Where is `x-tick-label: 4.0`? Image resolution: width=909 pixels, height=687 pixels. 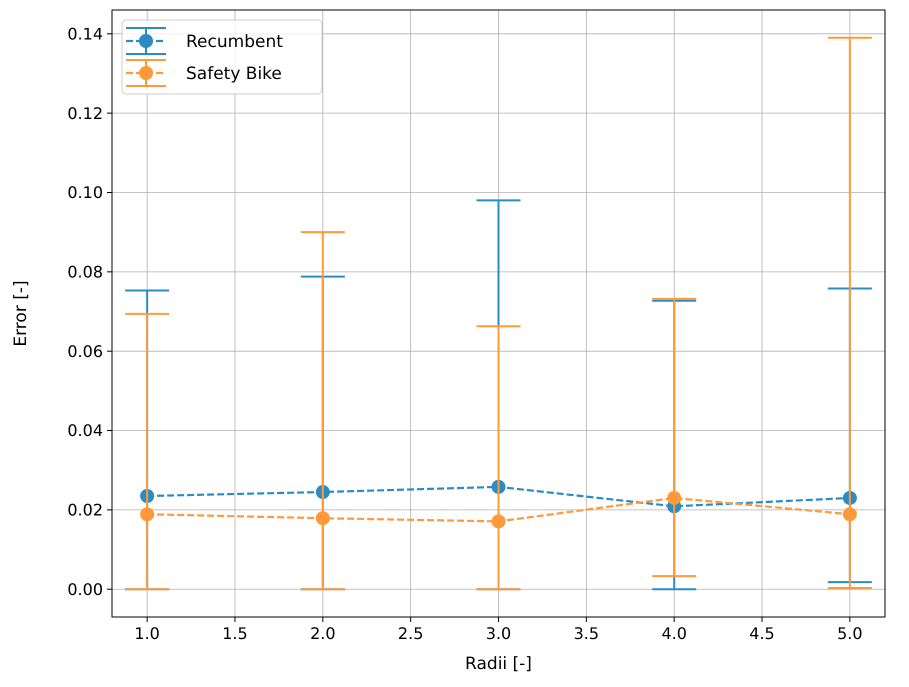 x-tick-label: 4.0 is located at coordinates (674, 633).